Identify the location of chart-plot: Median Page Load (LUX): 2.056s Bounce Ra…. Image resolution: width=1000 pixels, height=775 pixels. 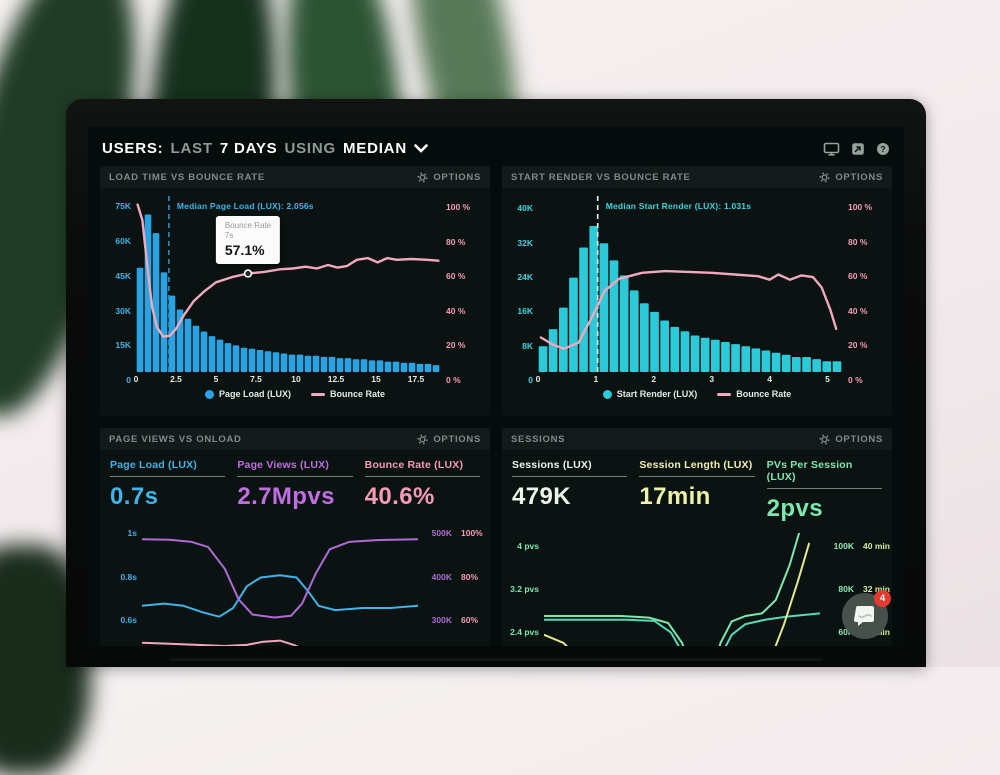
(288, 284).